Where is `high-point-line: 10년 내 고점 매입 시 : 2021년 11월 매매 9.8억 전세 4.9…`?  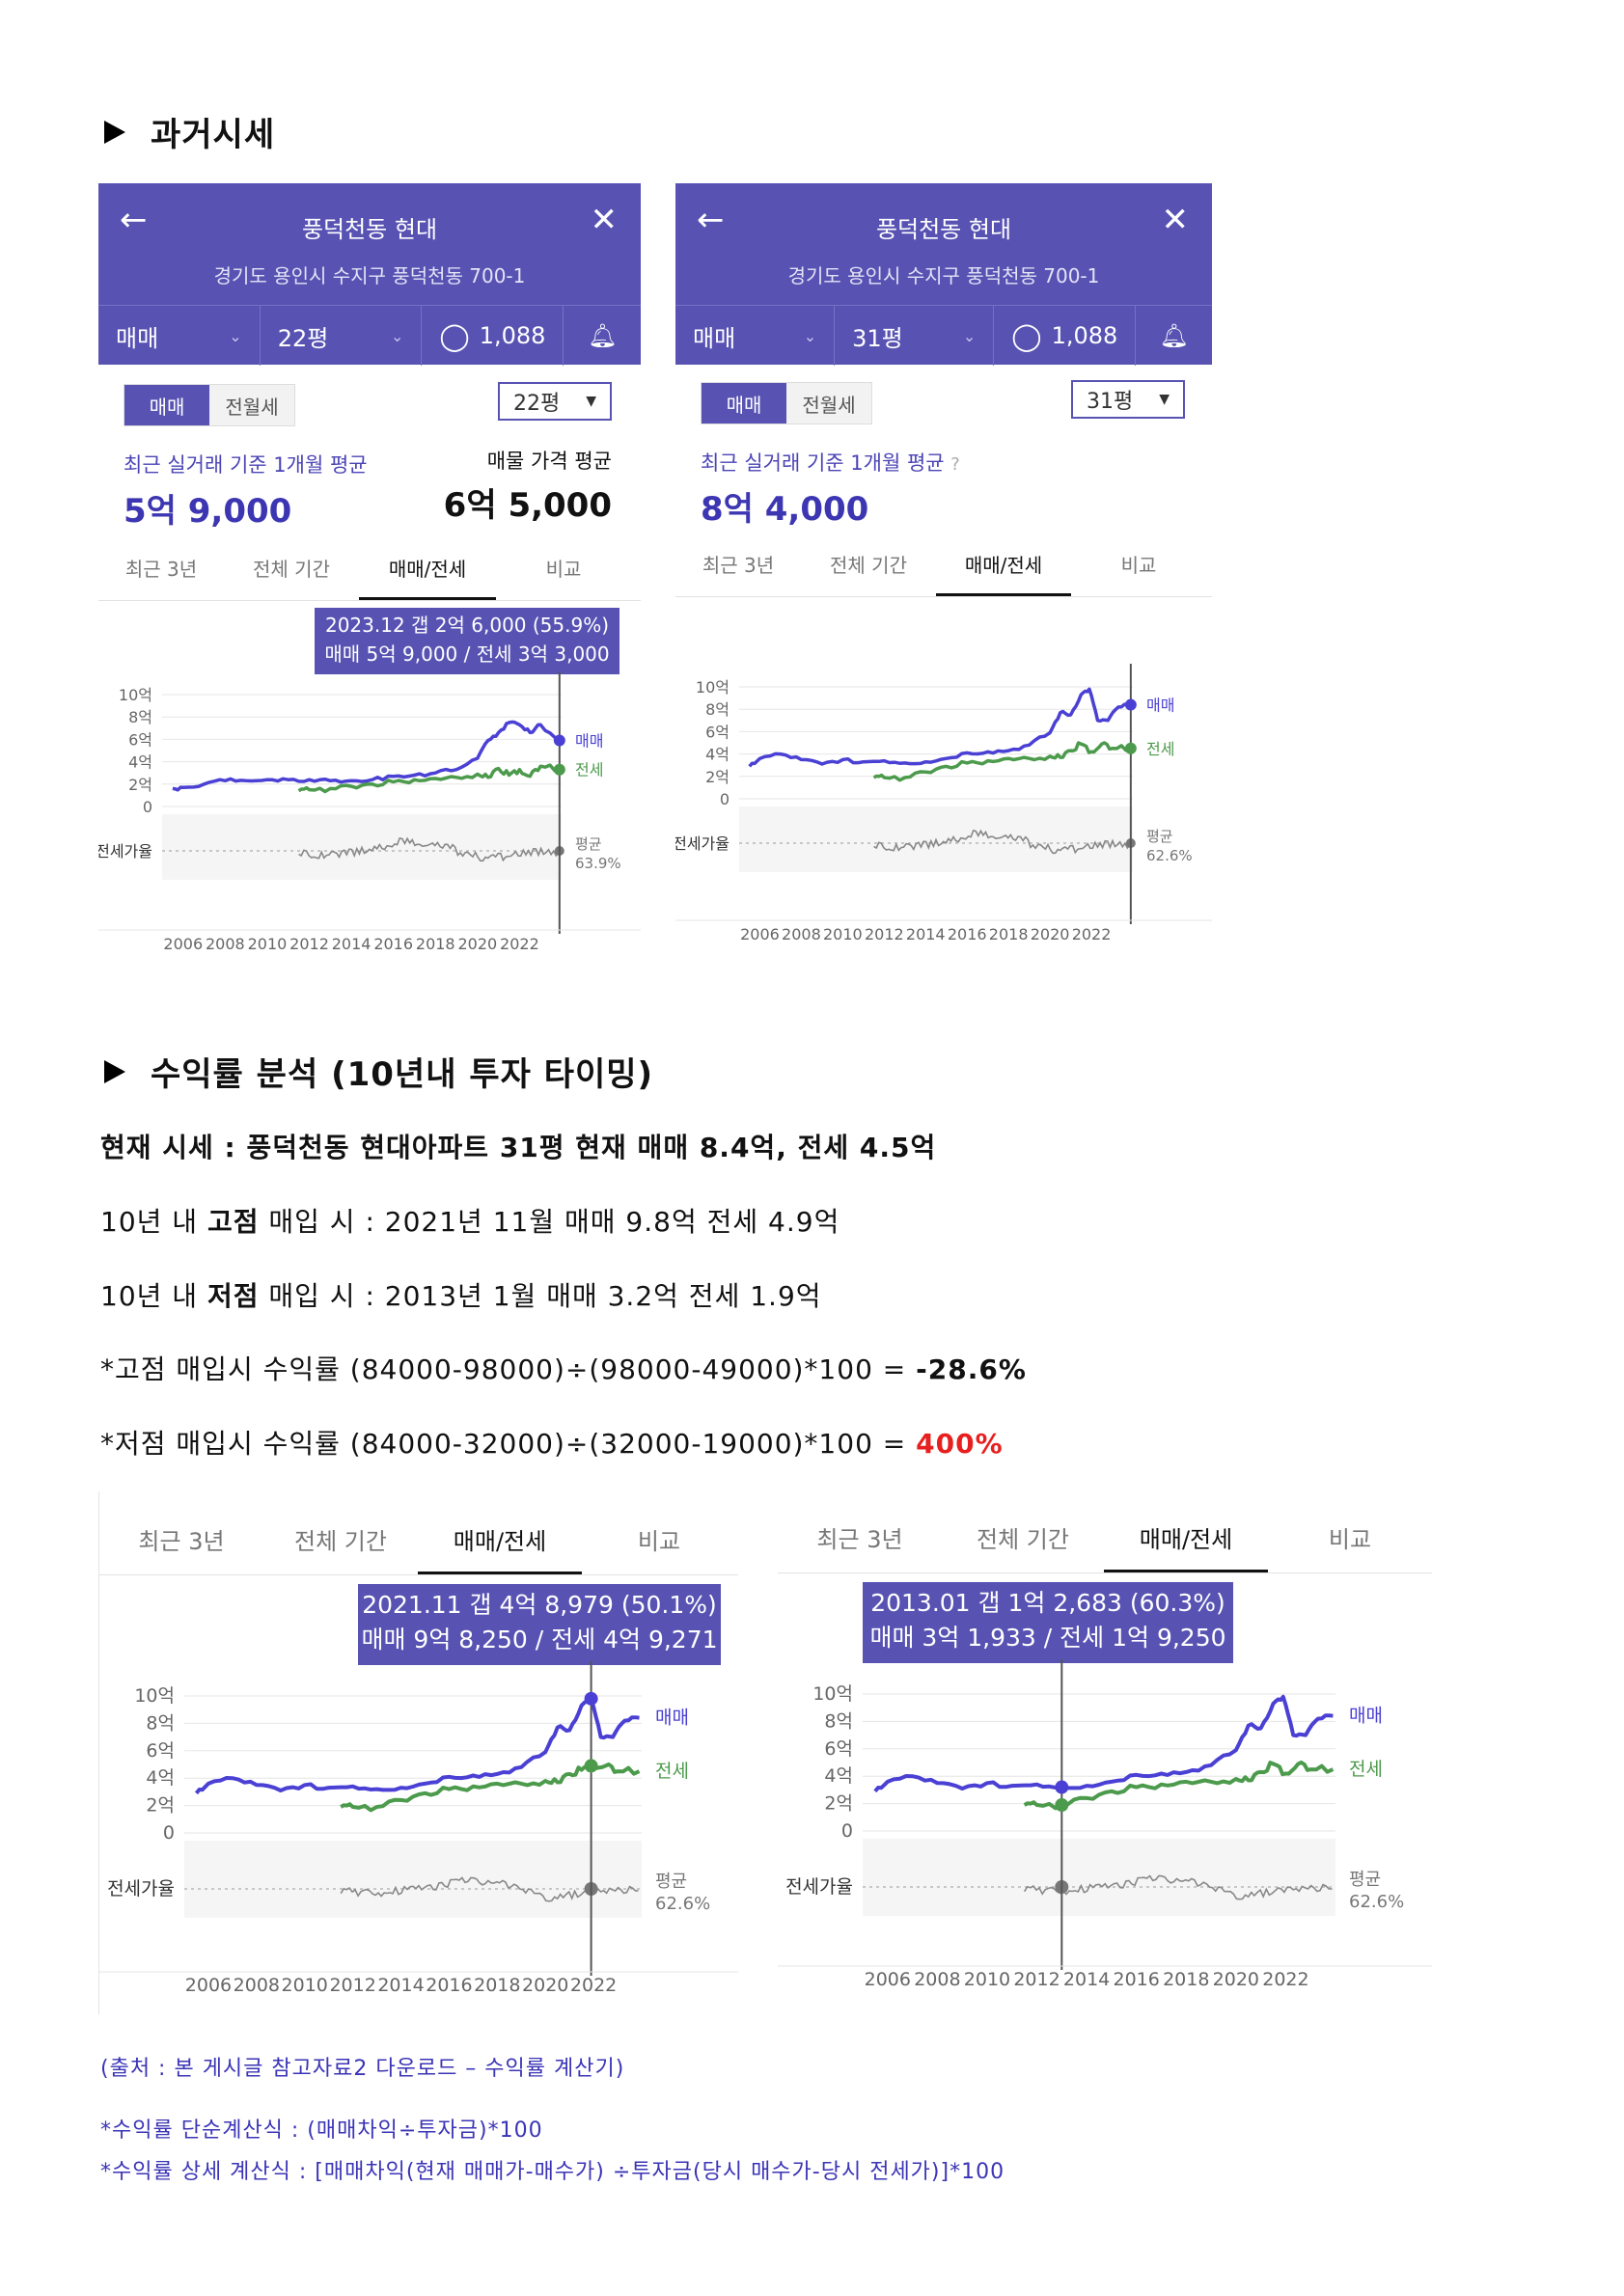 high-point-line: 10년 내 고점 매입 시 : 2021년 11월 매매 9.8억 전세 4.9… is located at coordinates (470, 1222).